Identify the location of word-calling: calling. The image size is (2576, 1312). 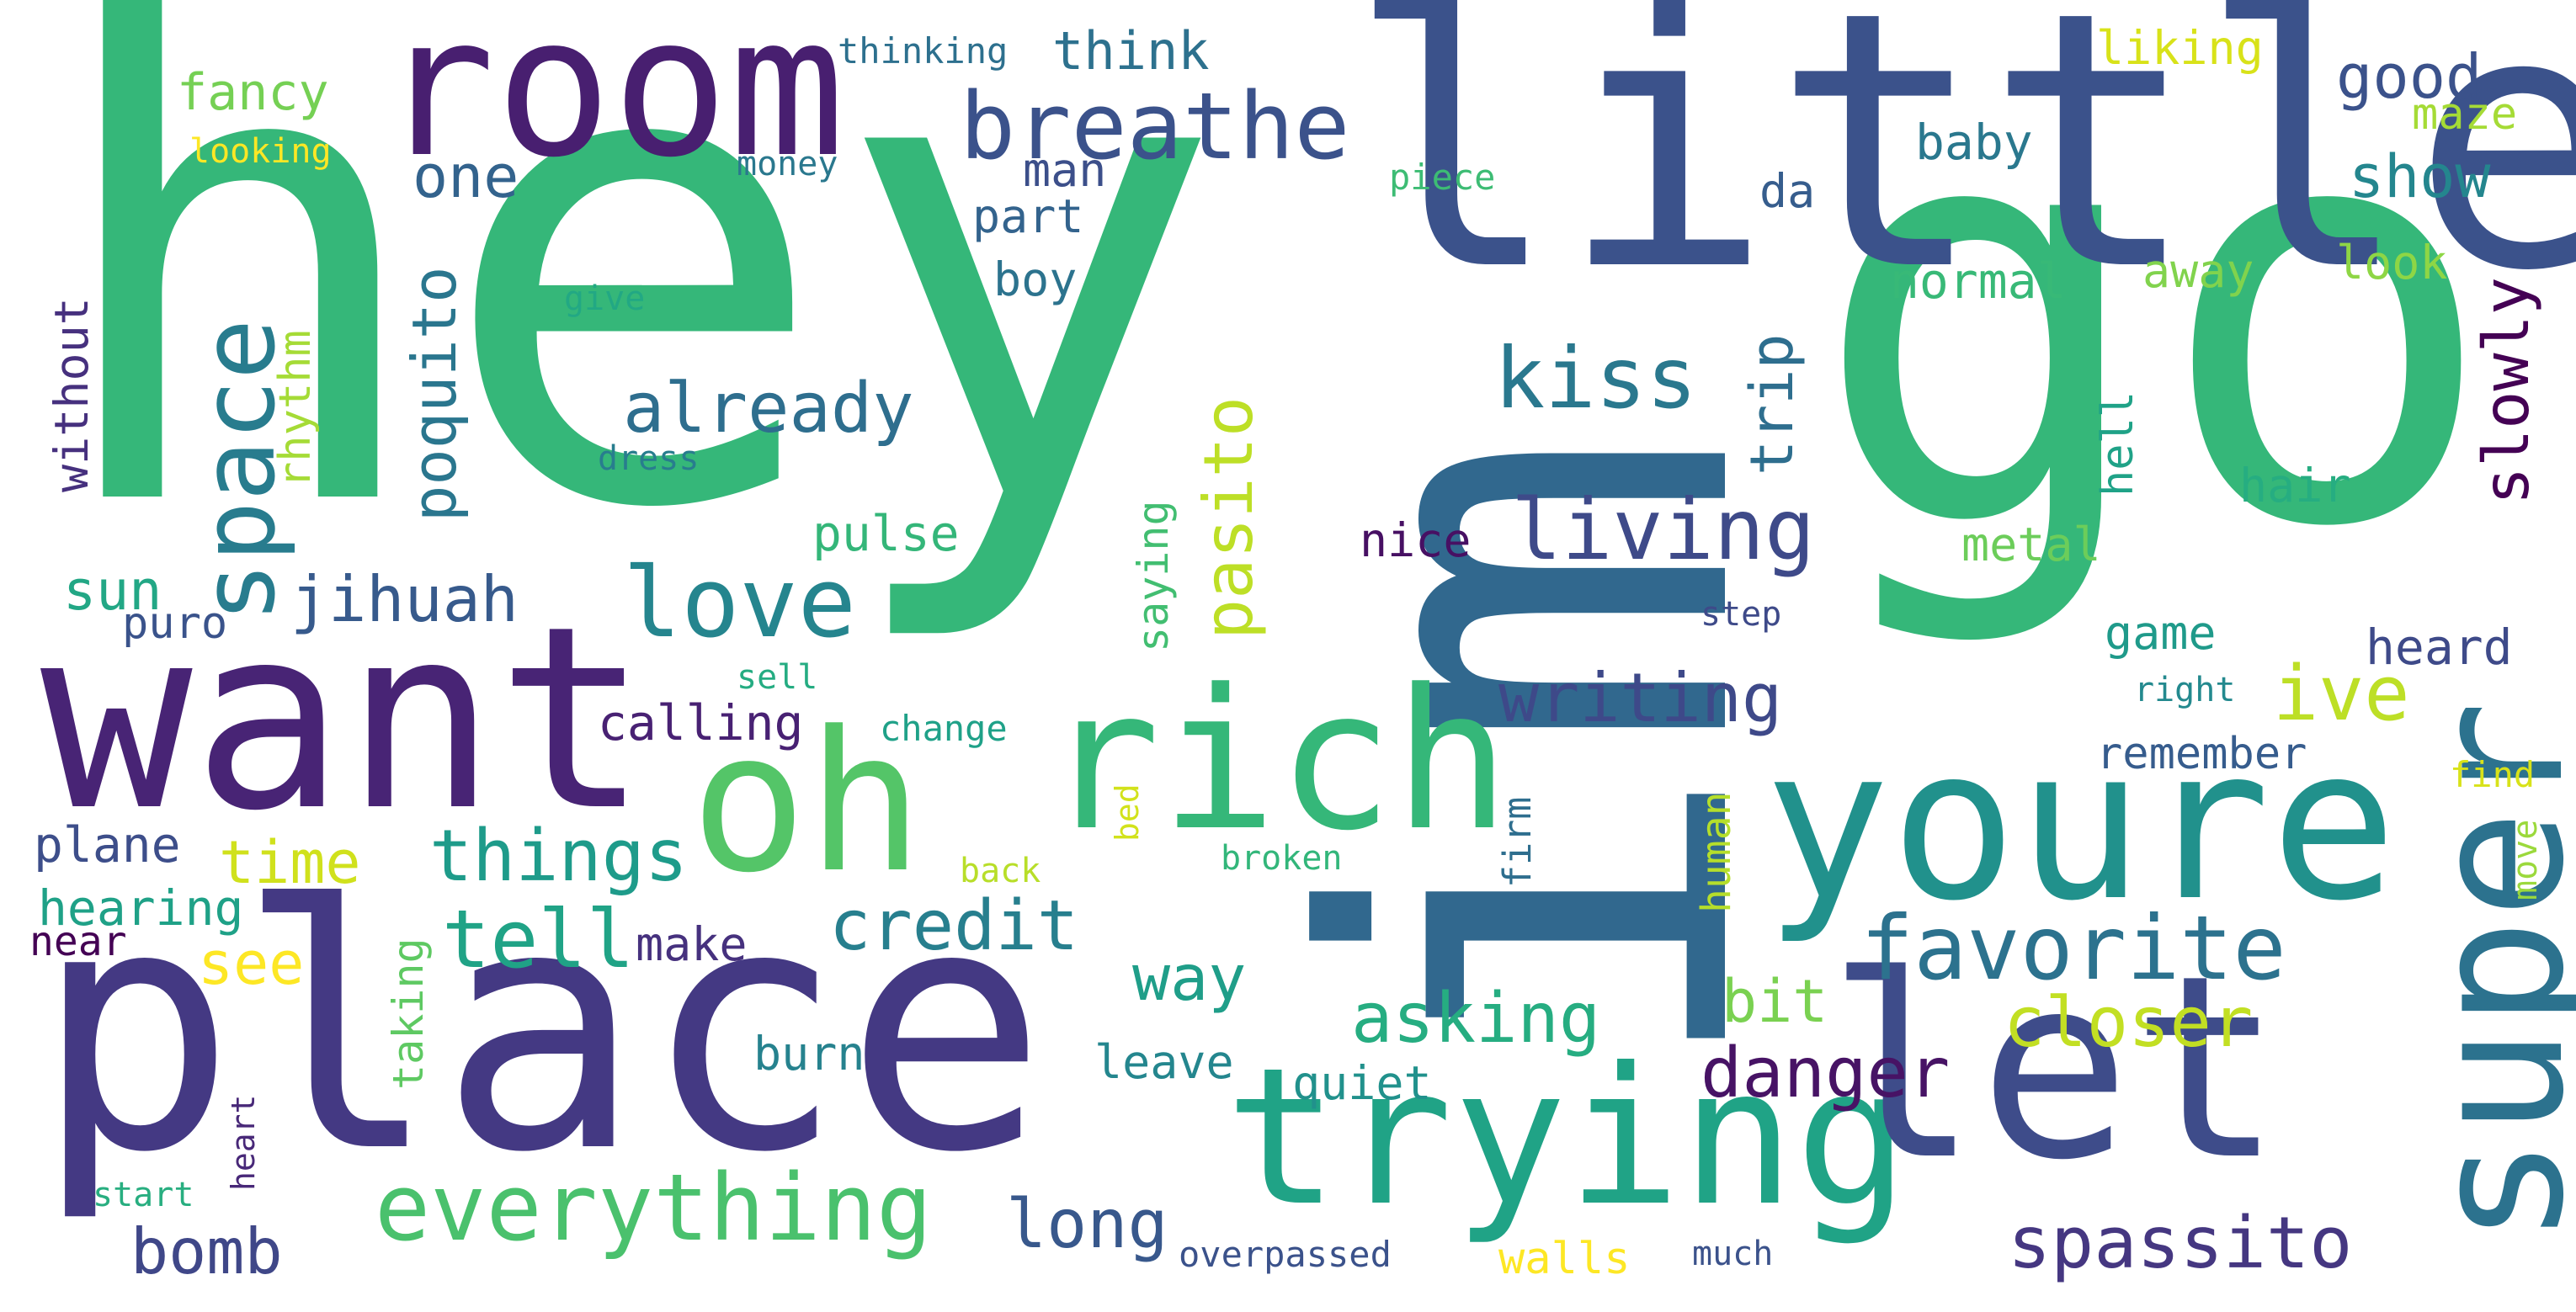
(701, 723).